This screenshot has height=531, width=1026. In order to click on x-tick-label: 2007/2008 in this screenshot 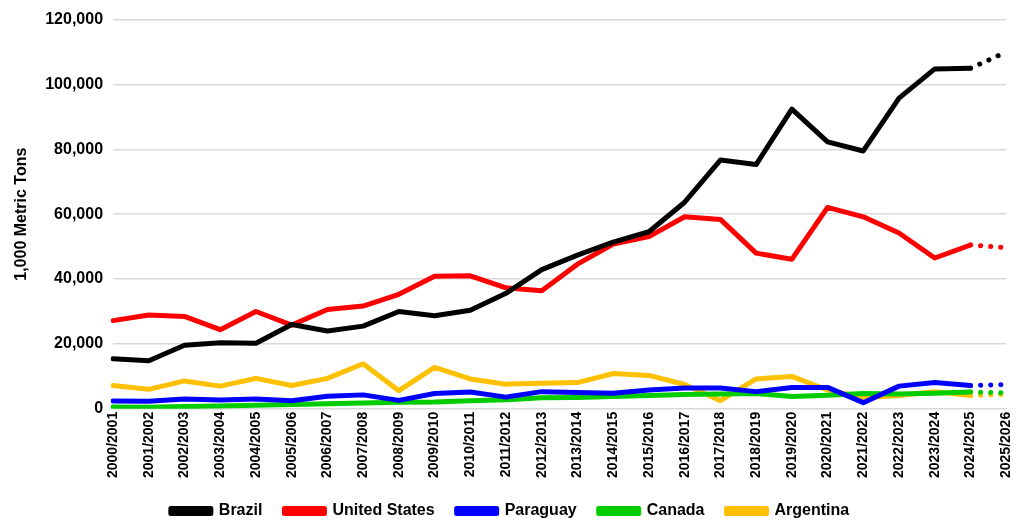, I will do `click(361, 445)`.